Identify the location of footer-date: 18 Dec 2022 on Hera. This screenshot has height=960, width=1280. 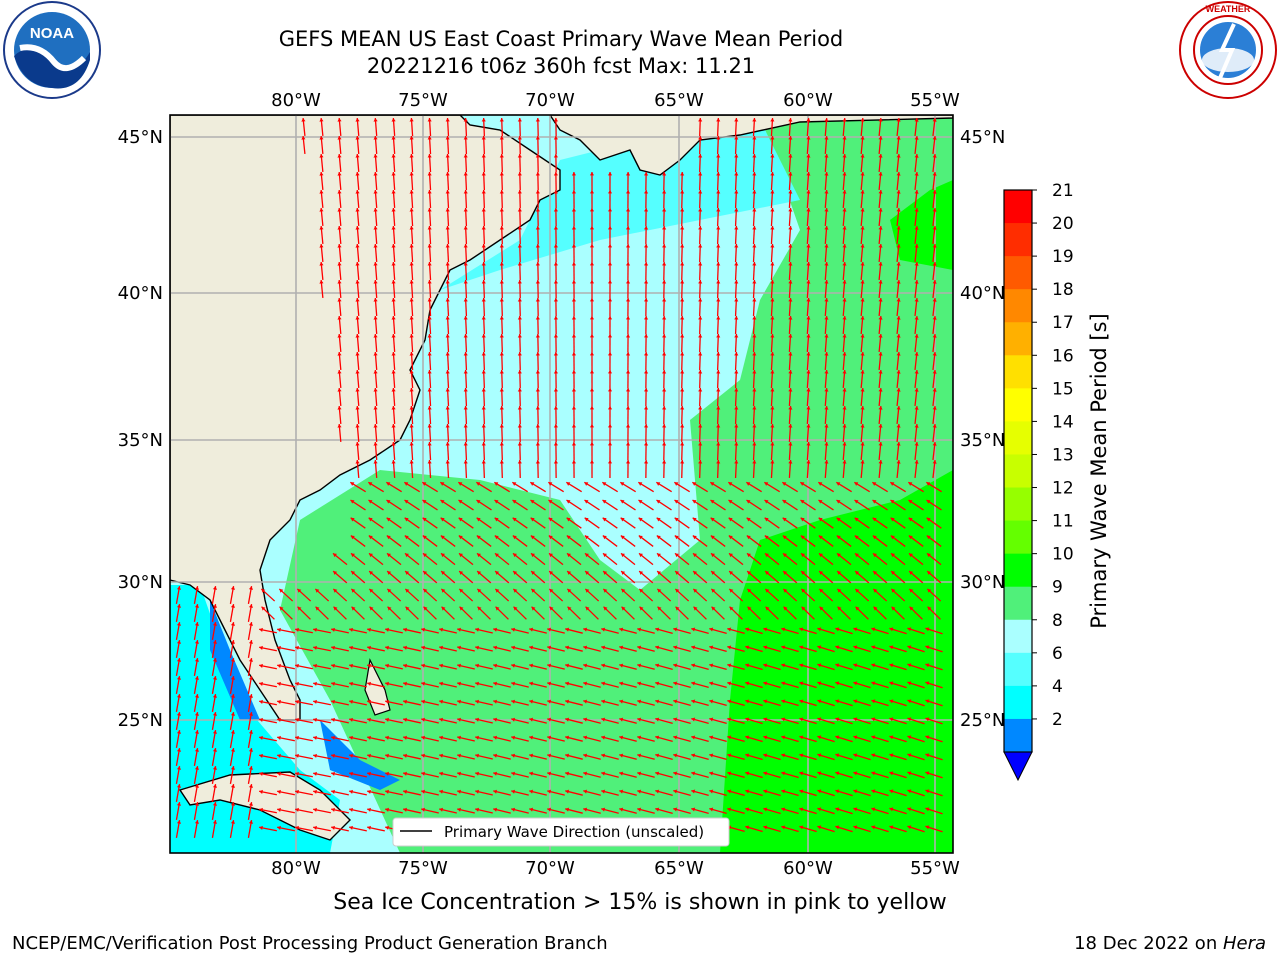
(1170, 943).